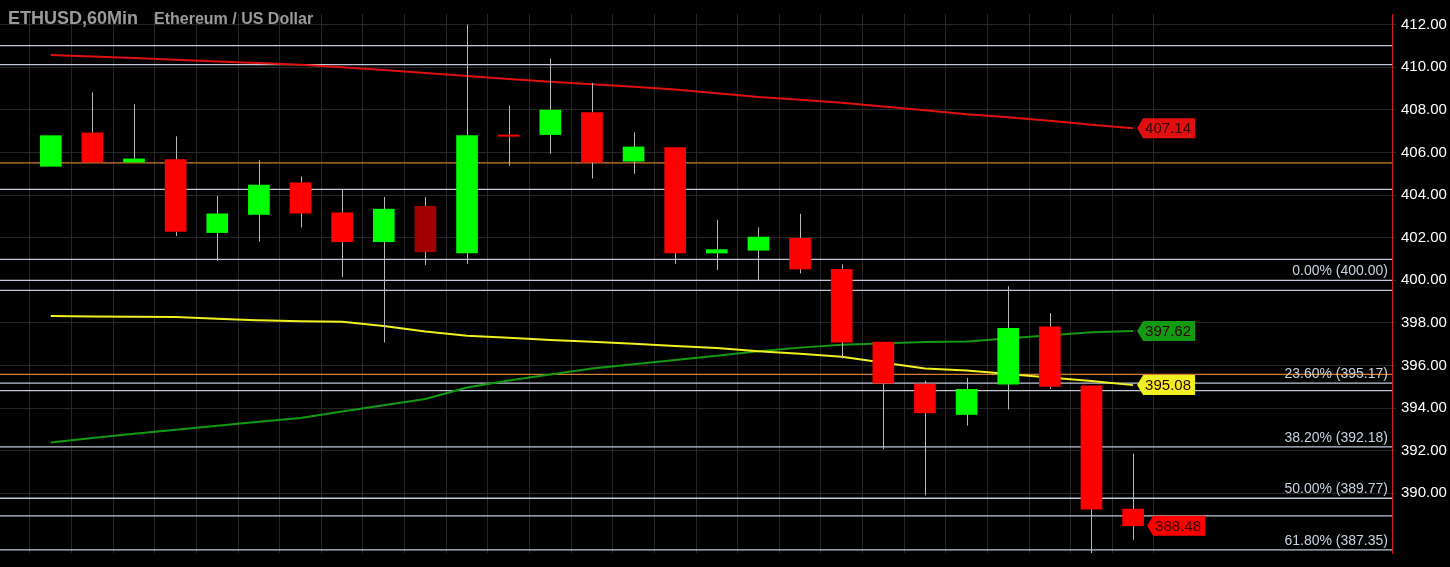 The width and height of the screenshot is (1450, 567). I want to click on y-tick-label: 400.00, so click(1424, 279).